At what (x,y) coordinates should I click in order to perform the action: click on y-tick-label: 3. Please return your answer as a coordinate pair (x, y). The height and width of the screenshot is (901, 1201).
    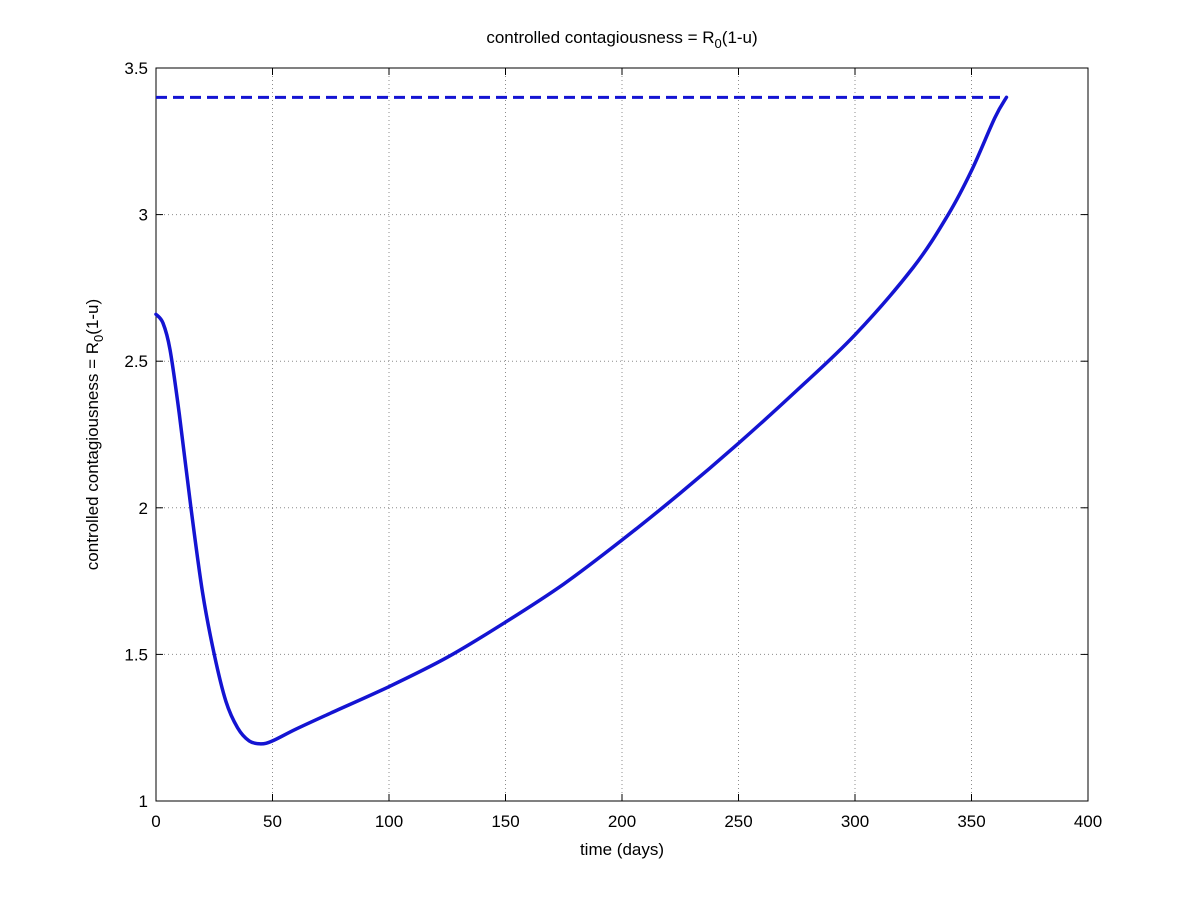
    Looking at the image, I should click on (143, 215).